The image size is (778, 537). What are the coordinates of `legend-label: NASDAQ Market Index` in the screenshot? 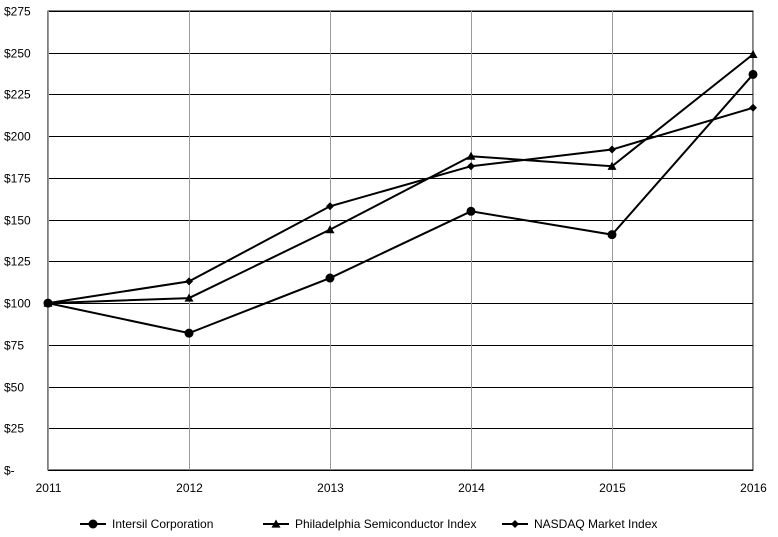 It's located at (595, 524).